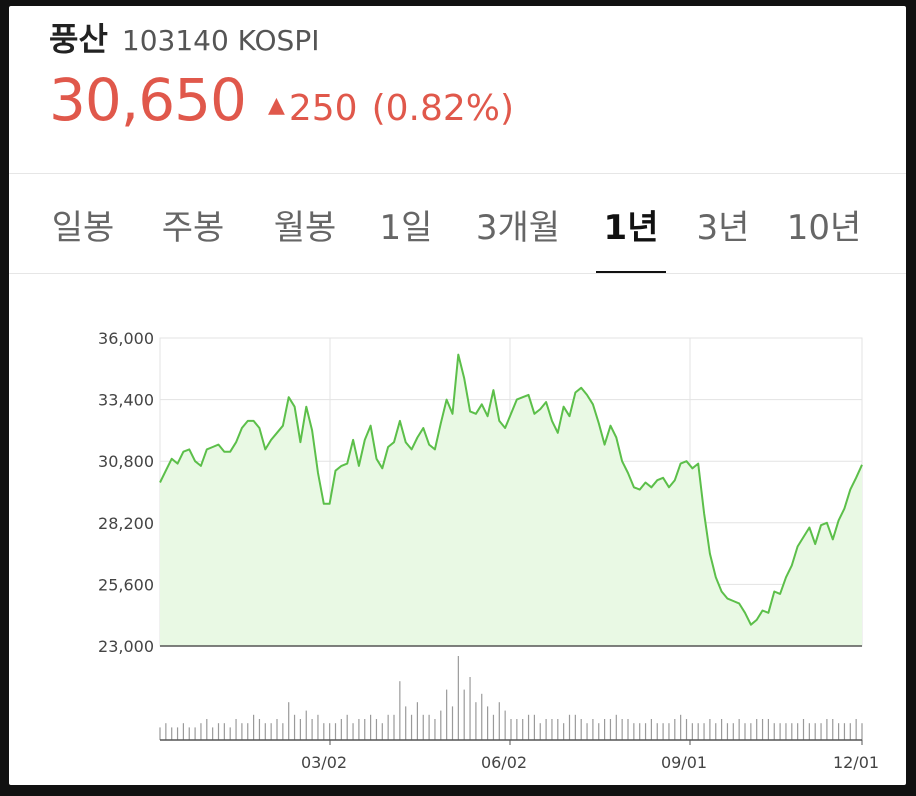 This screenshot has height=796, width=916. Describe the element at coordinates (457, 229) in the screenshot. I see `period-tabs: 일봉 주봉 월봉 1일 3개월 1년 3년 10년` at that location.